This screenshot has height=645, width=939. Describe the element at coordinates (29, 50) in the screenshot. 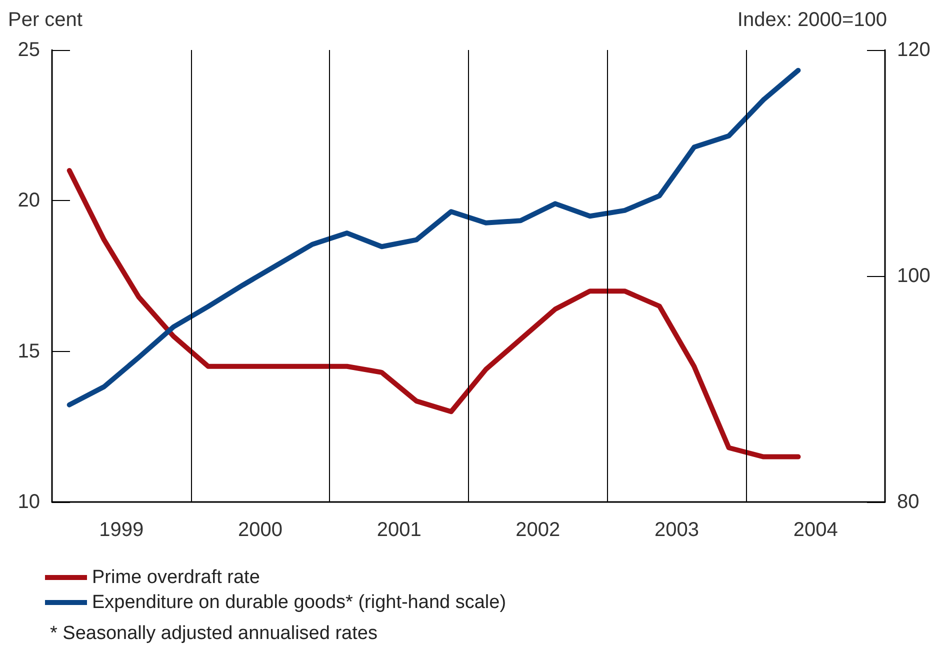

I see `y-tick-label: 25` at that location.